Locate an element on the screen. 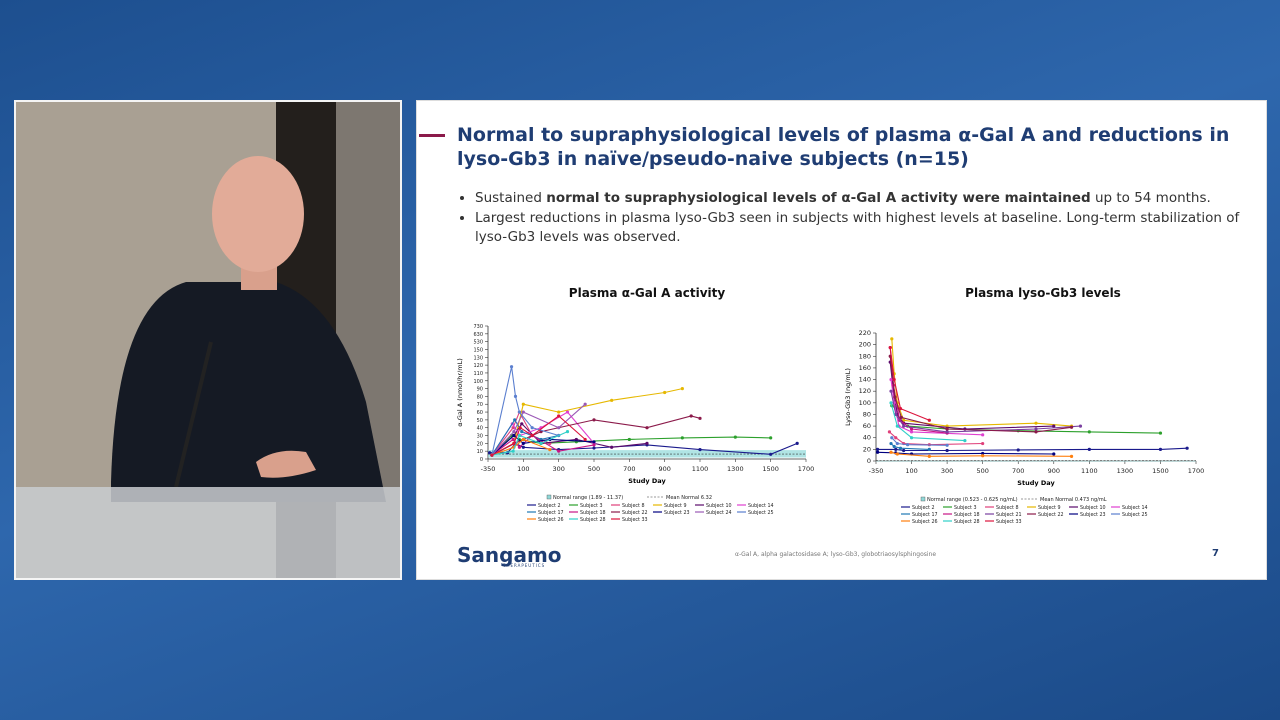 Image resolution: width=1280 pixels, height=720 pixels. legend-label: Subject 18 is located at coordinates (593, 513).